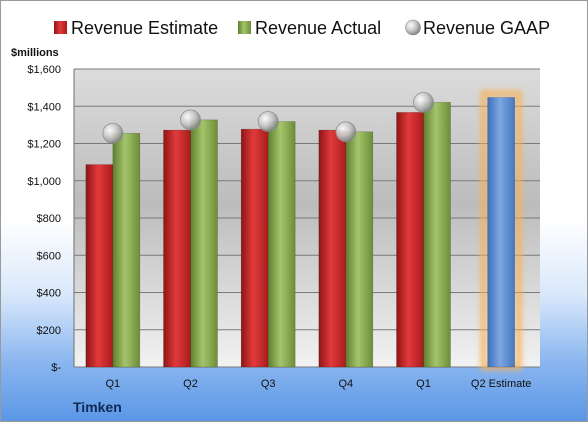 This screenshot has width=588, height=422. Describe the element at coordinates (49, 256) in the screenshot. I see `y-tick-label: $600` at that location.